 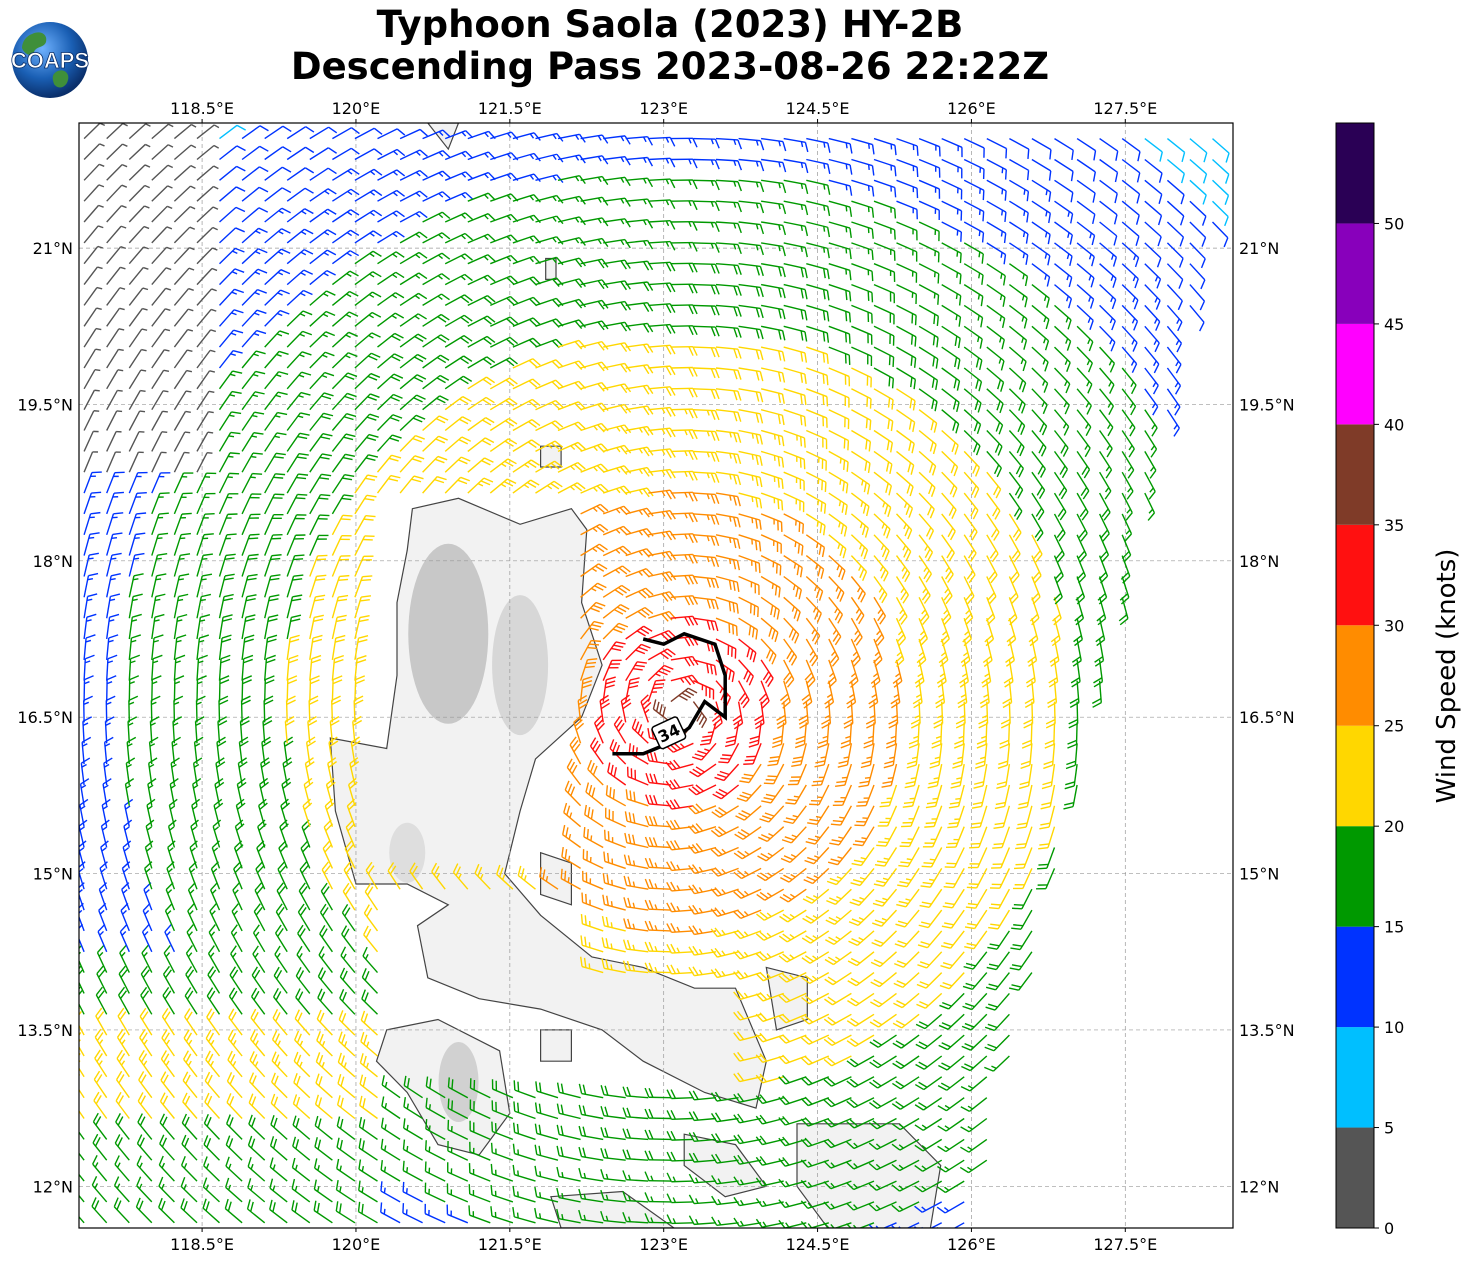 What do you see at coordinates (1259, 561) in the screenshot?
I see `lat-tick-label-right: 18°N` at bounding box center [1259, 561].